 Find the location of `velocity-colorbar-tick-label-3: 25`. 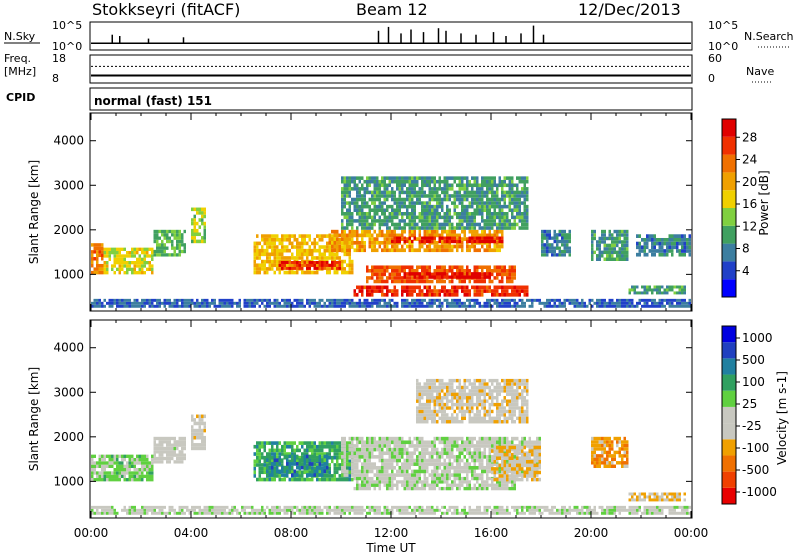

velocity-colorbar-tick-label-3: 25 is located at coordinates (749, 404).